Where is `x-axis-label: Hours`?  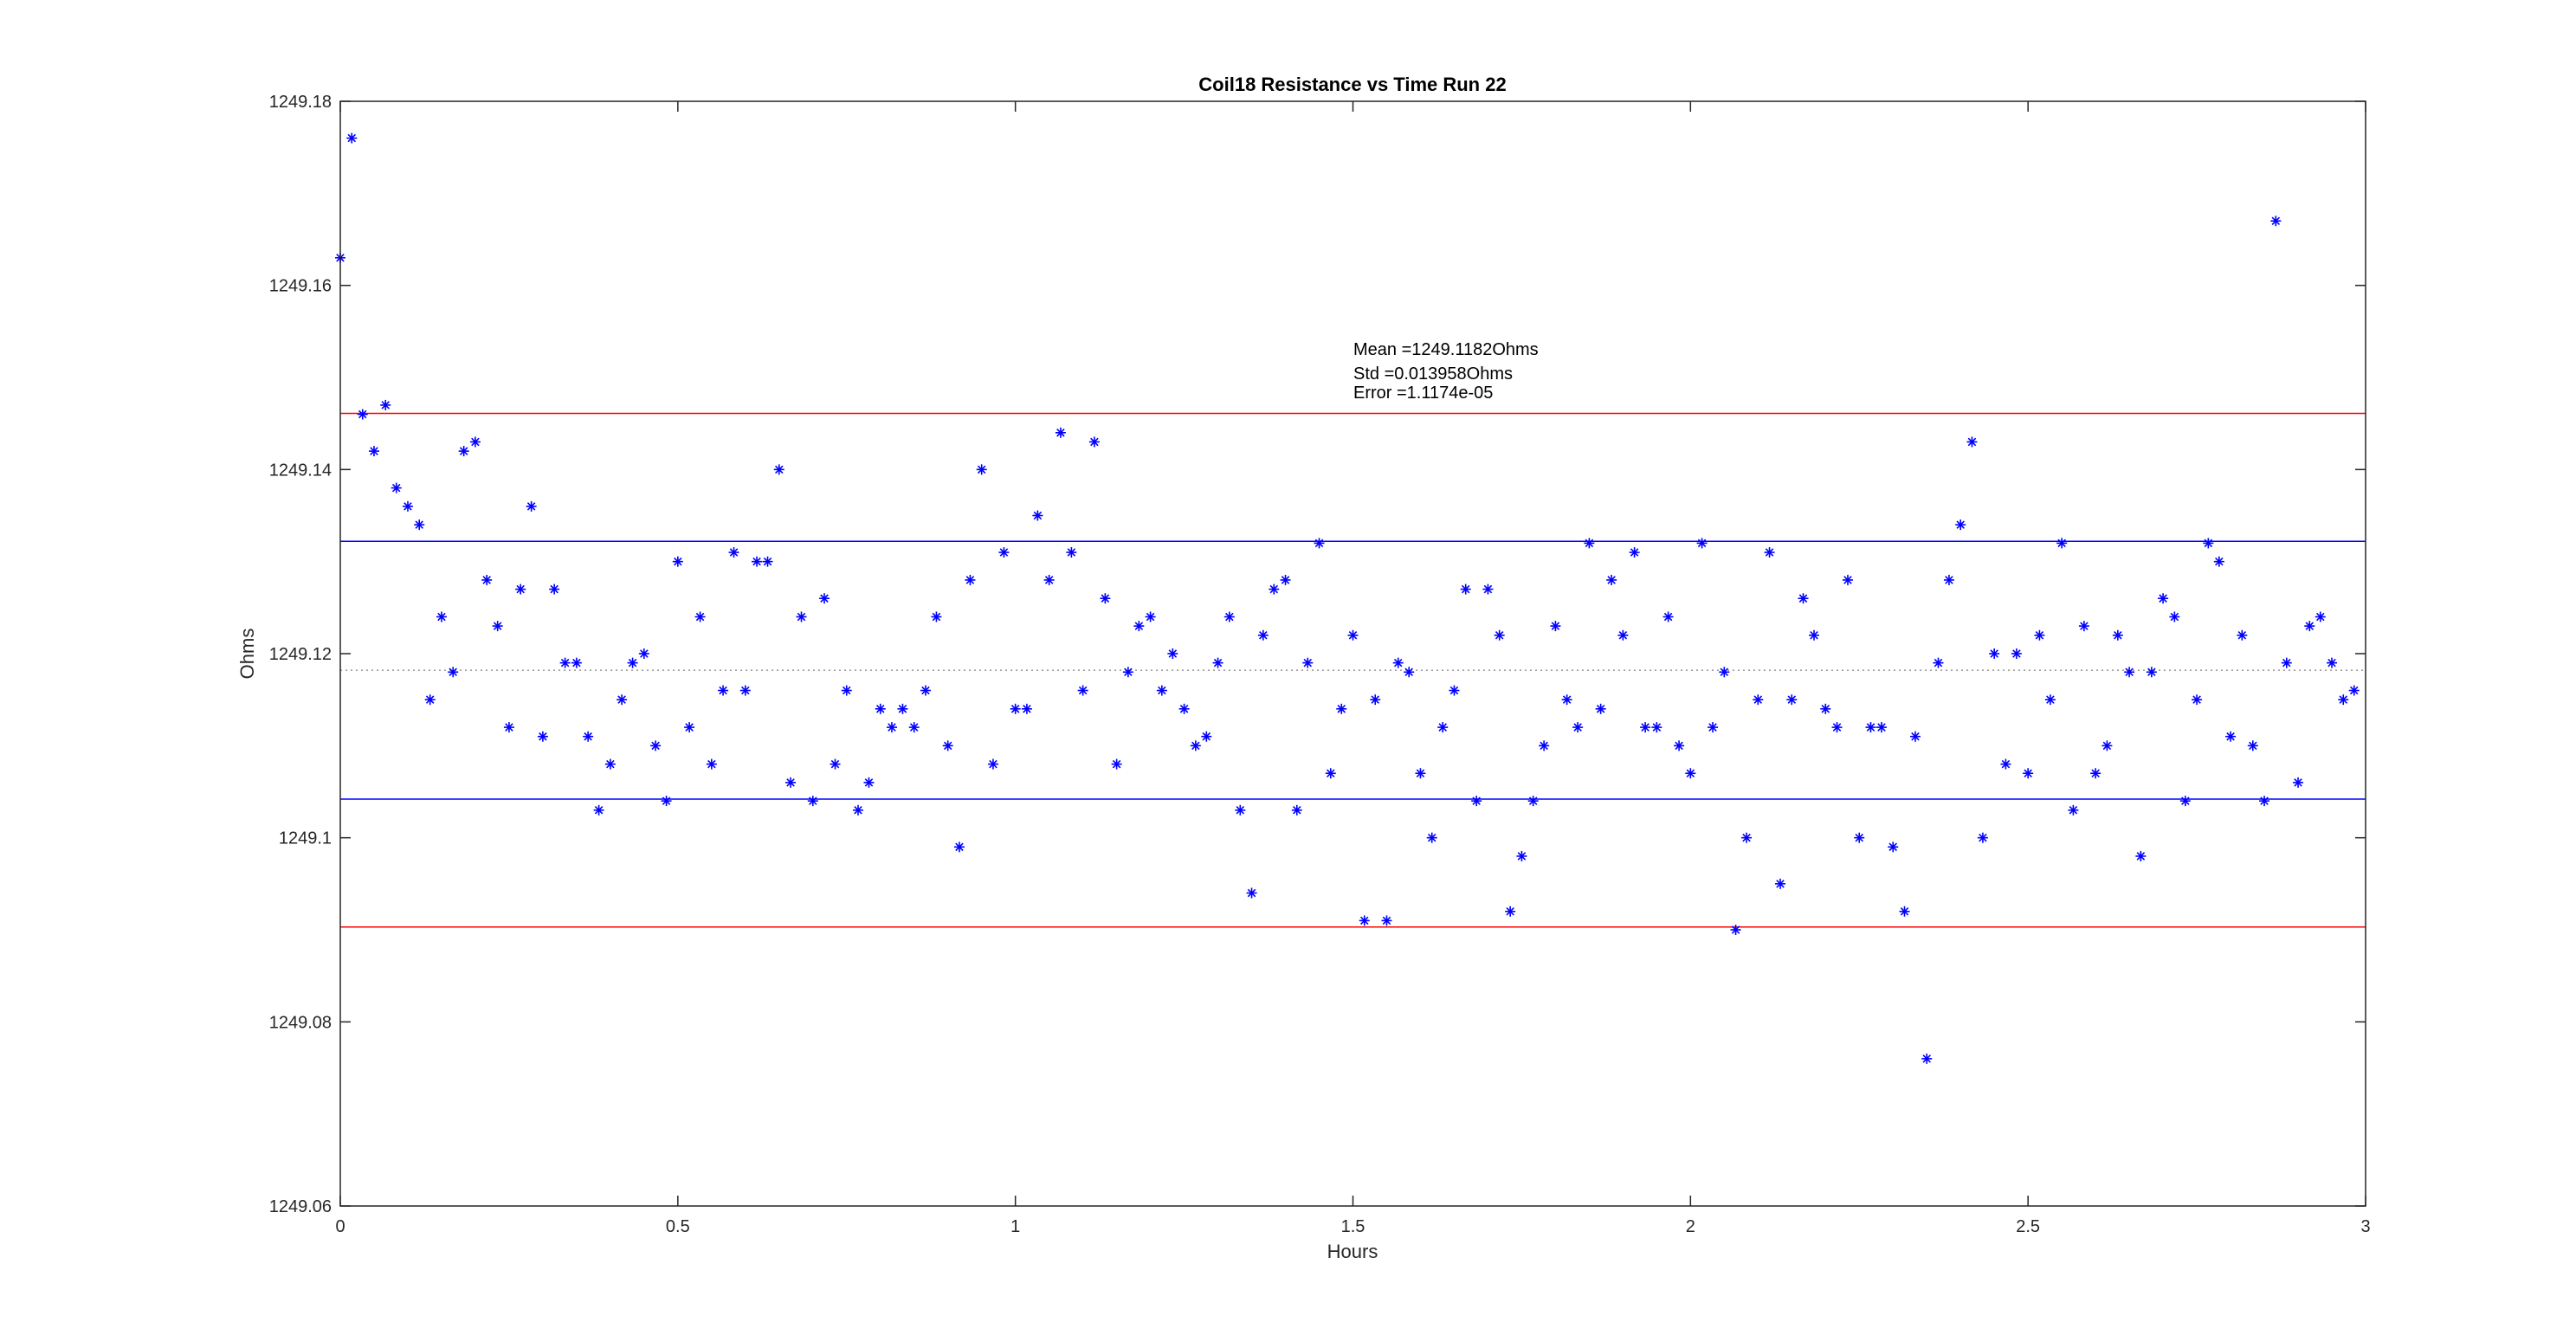 x-axis-label: Hours is located at coordinates (1353, 1252).